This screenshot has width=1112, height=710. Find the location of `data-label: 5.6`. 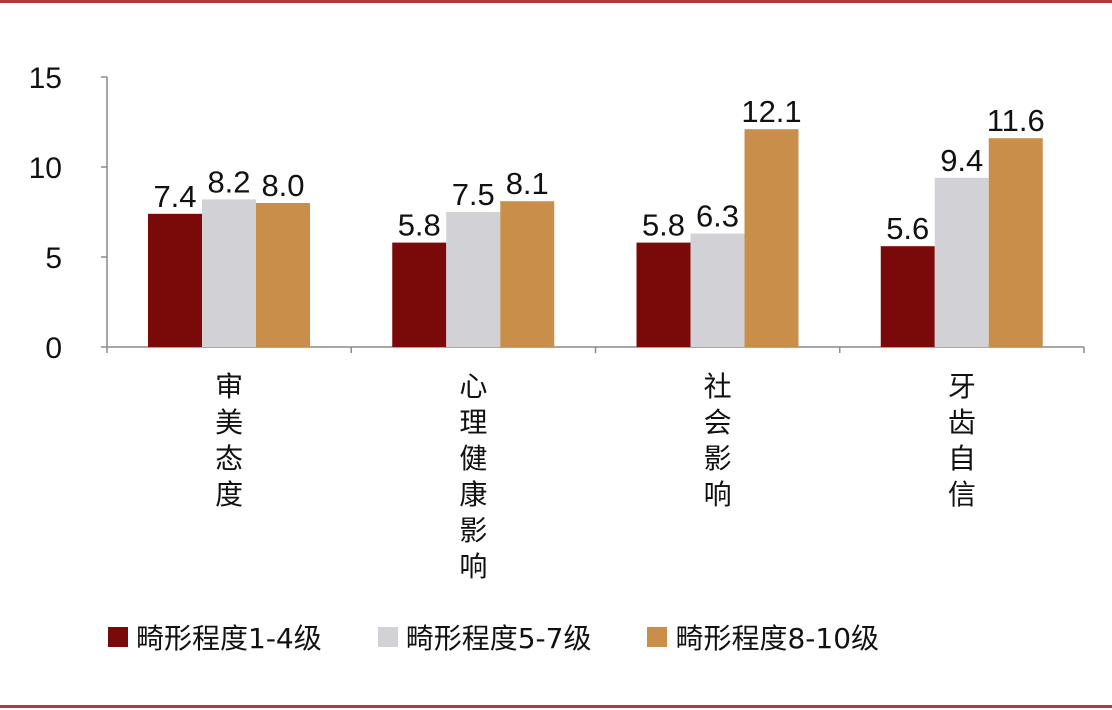

data-label: 5.6 is located at coordinates (907, 228).